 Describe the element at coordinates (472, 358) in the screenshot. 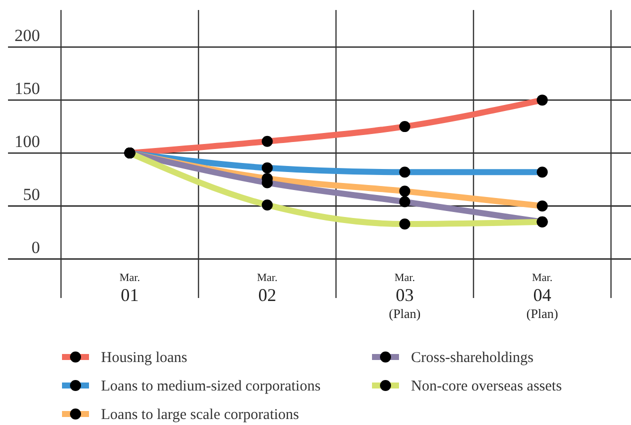

I see `legend-label: Cross-shareholdings` at that location.